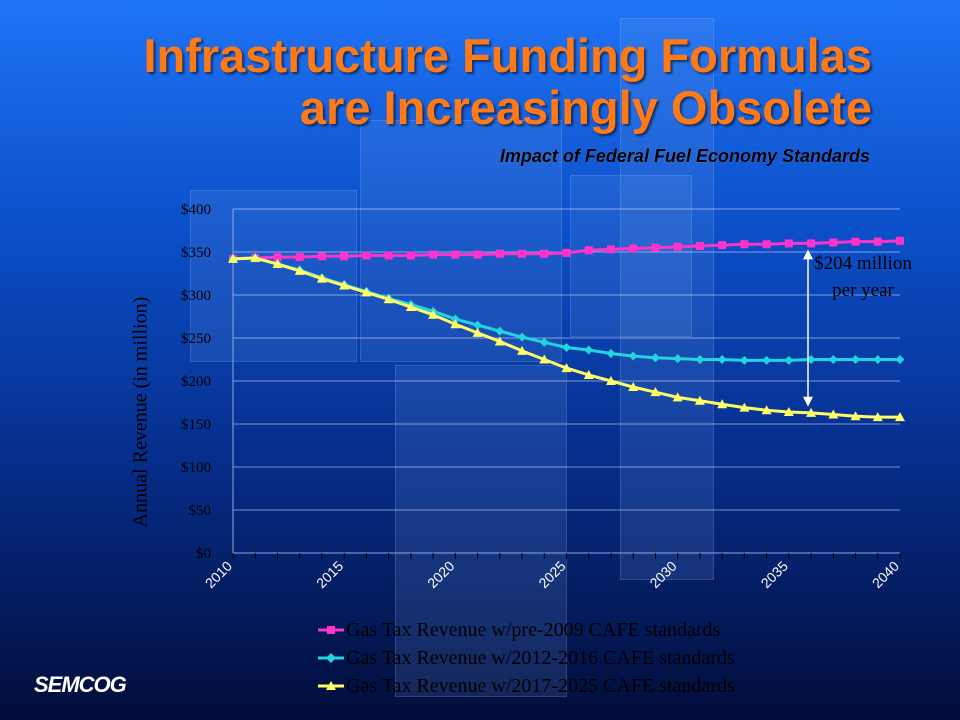 The width and height of the screenshot is (960, 720). Describe the element at coordinates (662, 574) in the screenshot. I see `x-tick-label: 2030` at that location.